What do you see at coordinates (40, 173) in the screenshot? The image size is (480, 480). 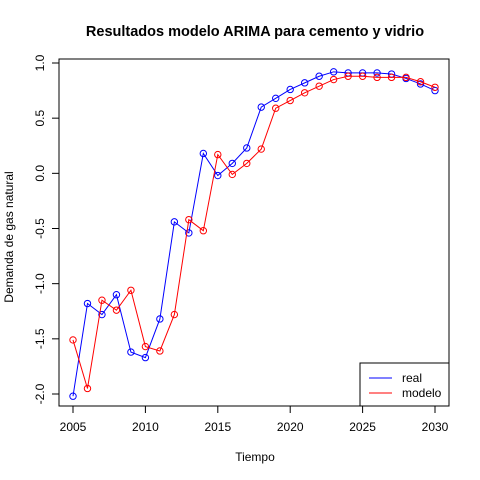 I see `y-tick-label: 0.0` at bounding box center [40, 173].